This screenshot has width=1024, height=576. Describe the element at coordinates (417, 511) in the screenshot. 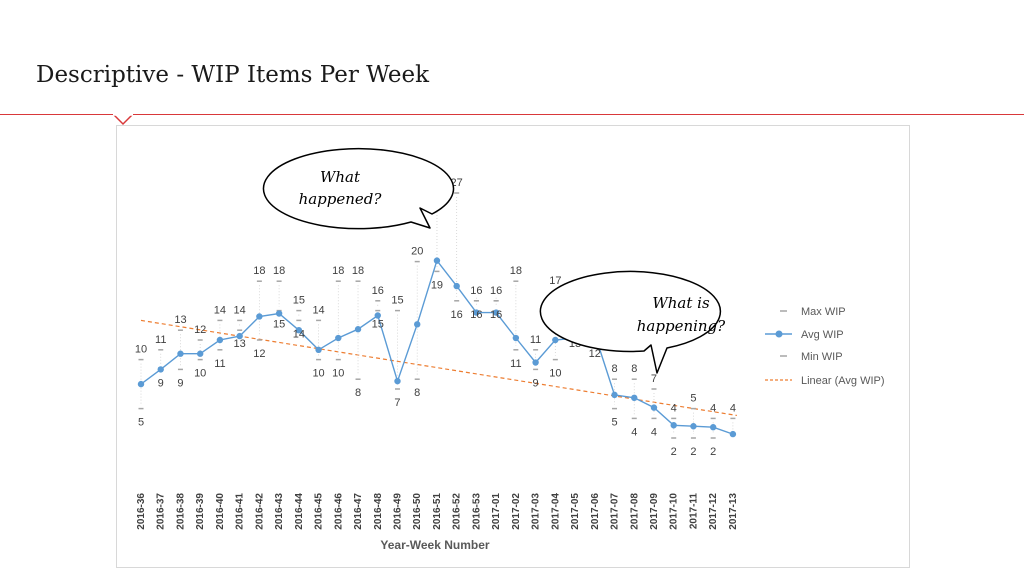

I see `x-tick-2016-50: 2016-50` at that location.